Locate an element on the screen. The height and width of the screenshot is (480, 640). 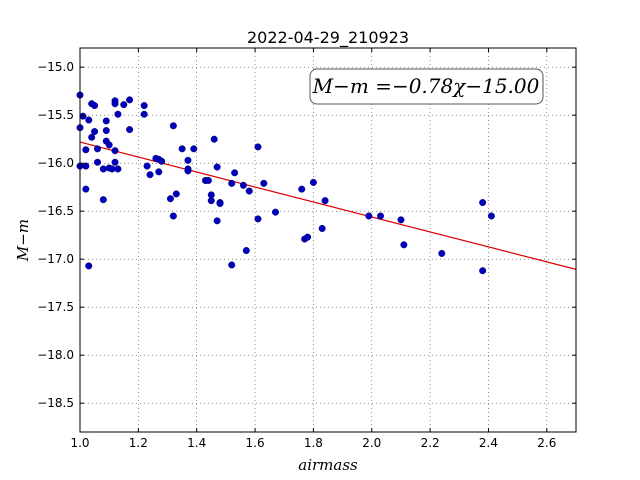
x-tick-label: 2.2 is located at coordinates (430, 443).